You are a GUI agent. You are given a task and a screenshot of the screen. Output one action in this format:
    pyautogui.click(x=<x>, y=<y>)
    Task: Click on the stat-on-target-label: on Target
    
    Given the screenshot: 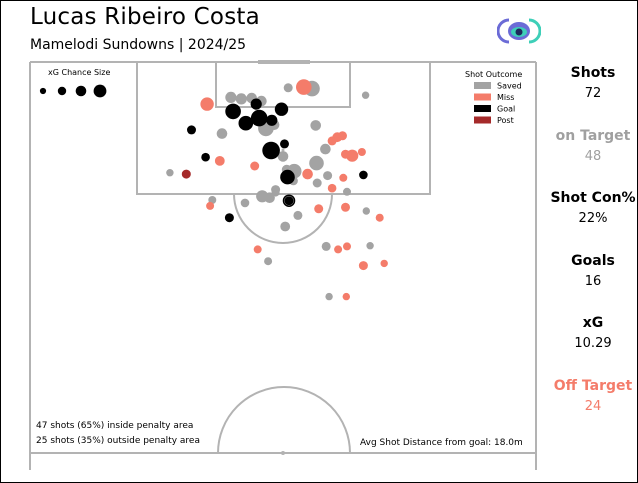 What is the action you would take?
    pyautogui.click(x=593, y=136)
    